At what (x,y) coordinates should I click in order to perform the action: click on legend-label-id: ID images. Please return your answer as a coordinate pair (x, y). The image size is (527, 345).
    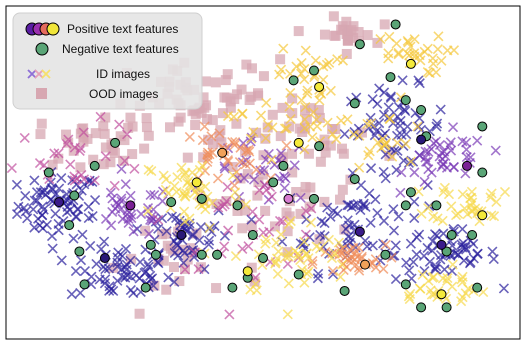
    Looking at the image, I should click on (123, 74).